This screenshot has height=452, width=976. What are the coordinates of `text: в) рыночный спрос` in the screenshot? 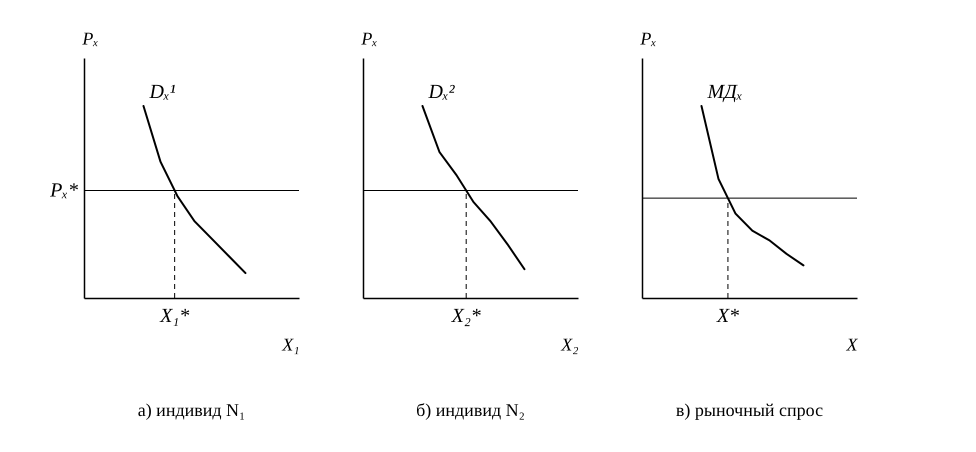 It's located at (750, 410).